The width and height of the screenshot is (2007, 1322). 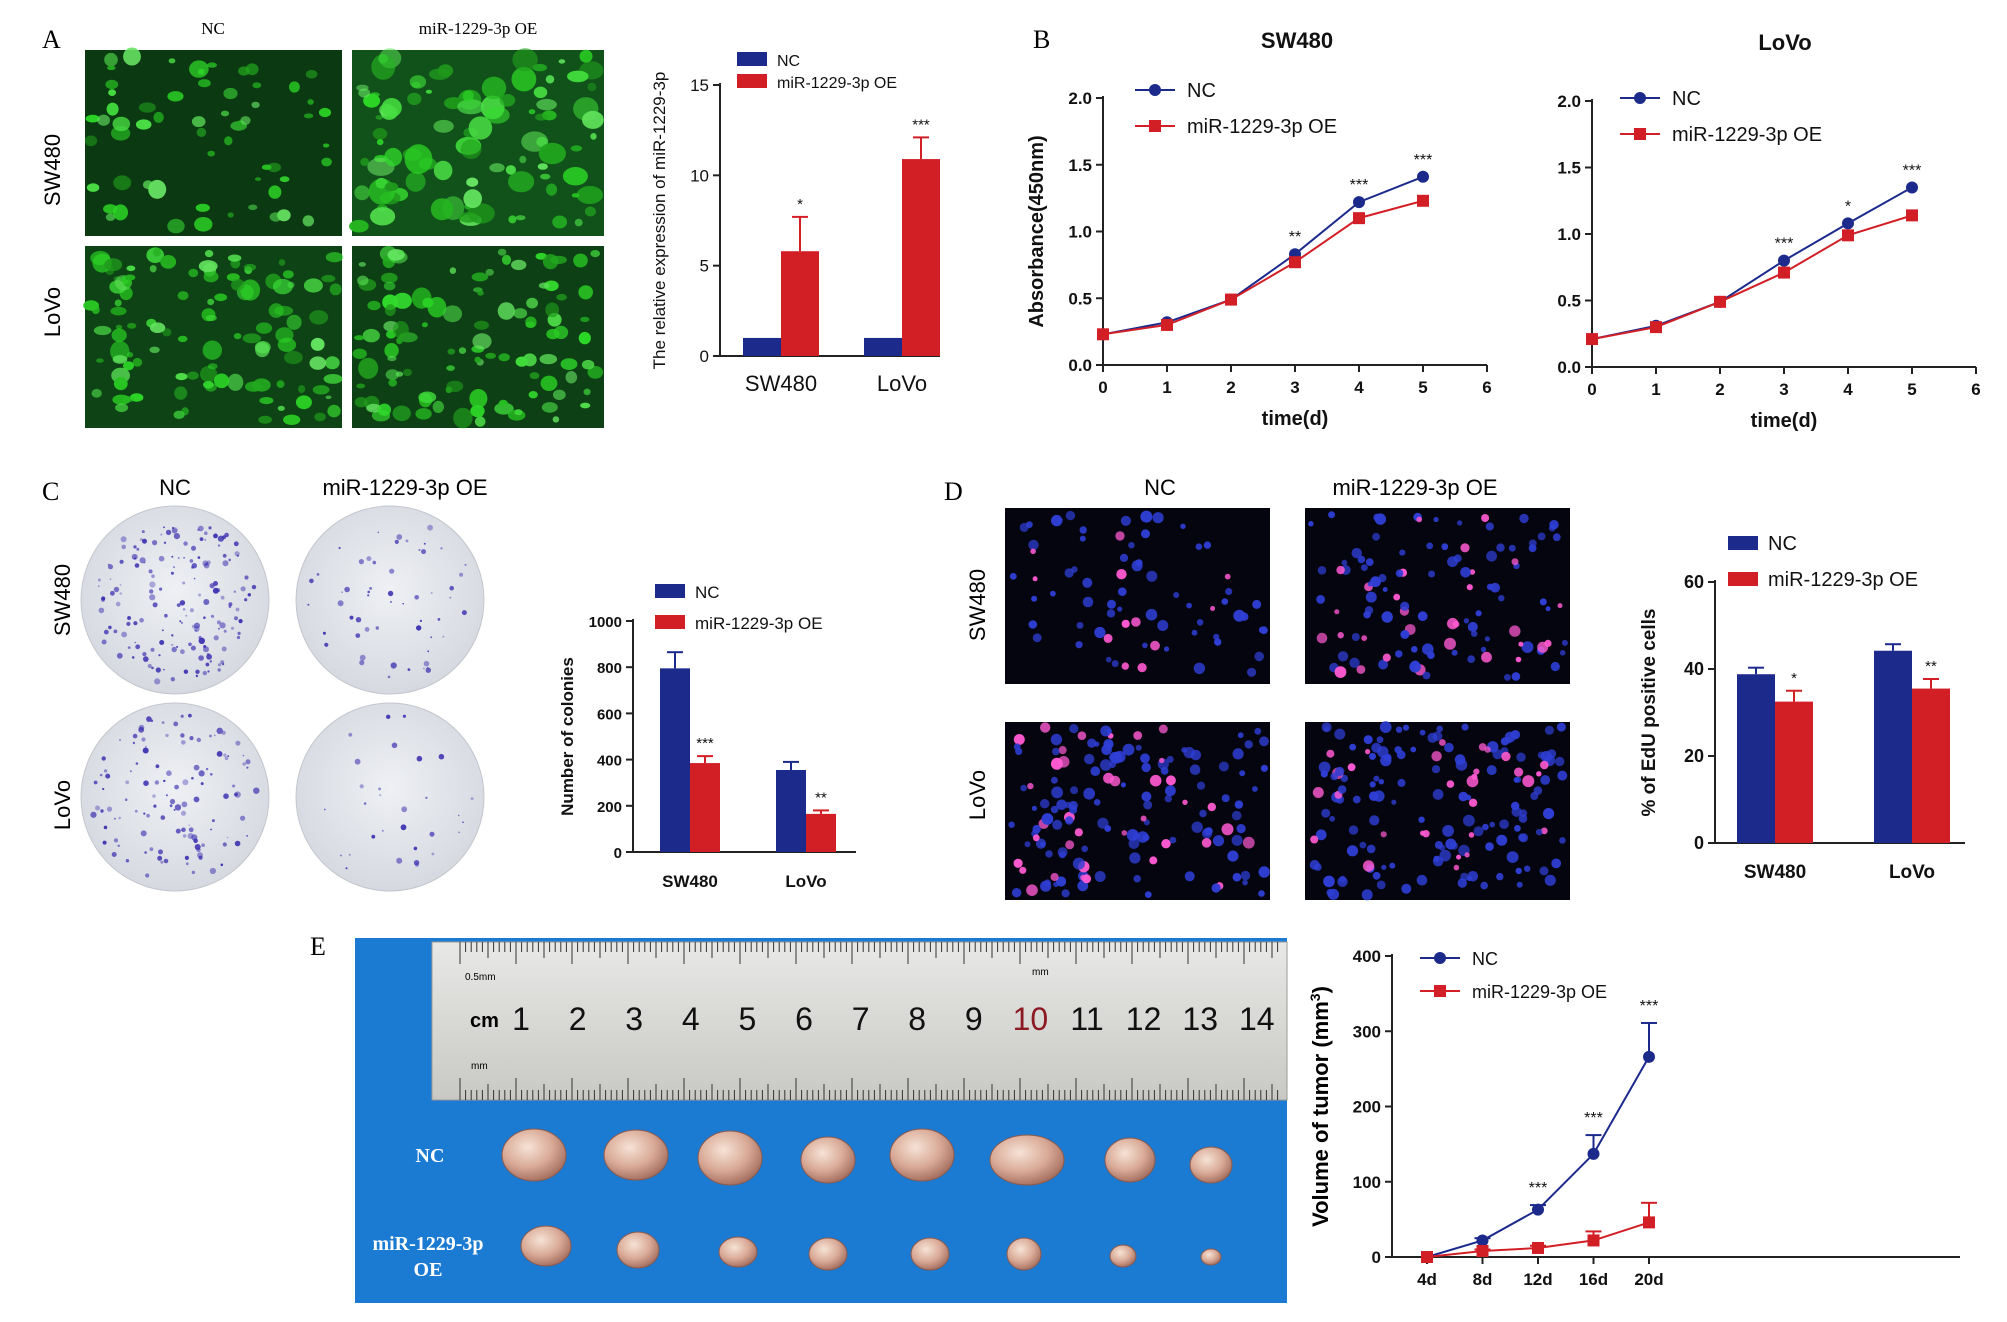 I want to click on data-point, so click(x=1649, y=1056).